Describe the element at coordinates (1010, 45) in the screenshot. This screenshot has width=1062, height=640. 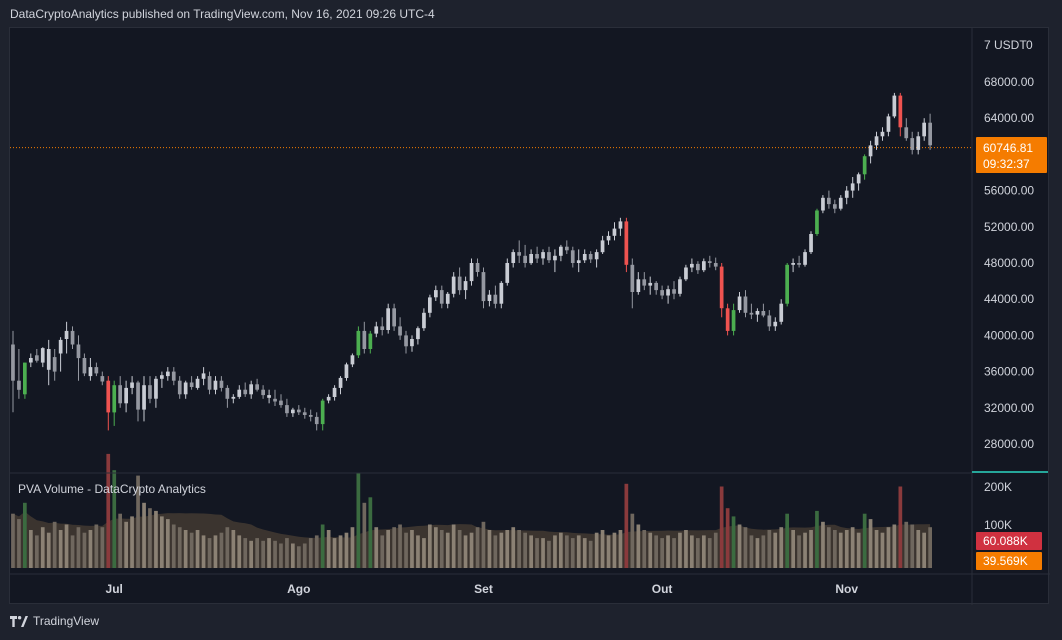
I see `currency-label: USDT` at that location.